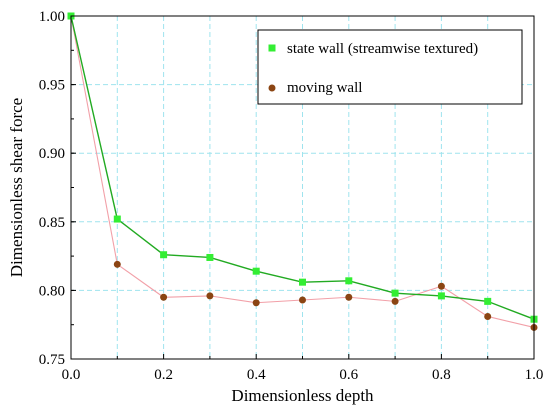 The height and width of the screenshot is (418, 550). I want to click on x-tick-label: 0.0, so click(71, 375).